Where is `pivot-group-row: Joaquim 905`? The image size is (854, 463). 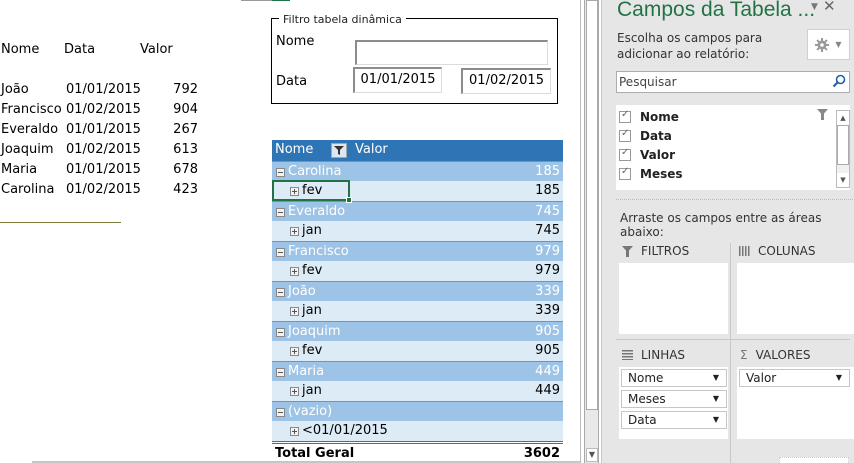
pivot-group-row: Joaquim 905 is located at coordinates (417, 331).